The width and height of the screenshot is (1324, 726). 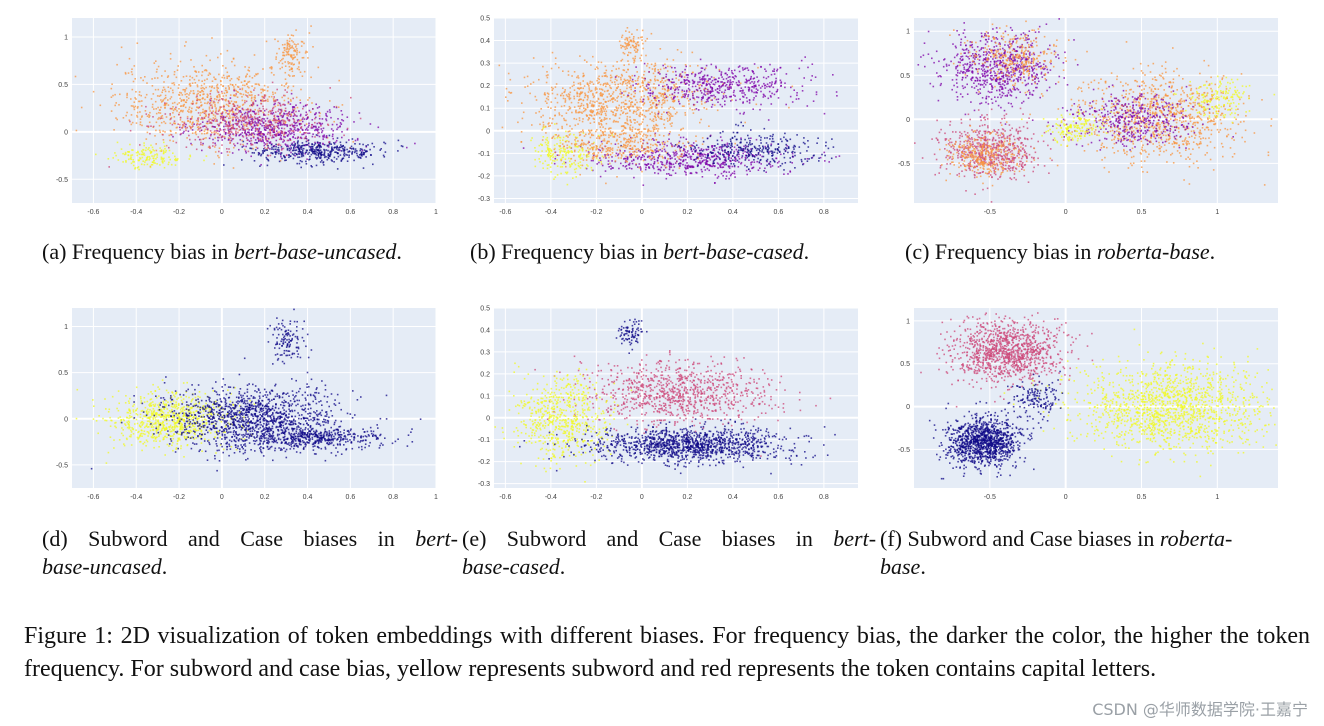 What do you see at coordinates (313, 152) in the screenshot?
I see `scatter-cluster` at bounding box center [313, 152].